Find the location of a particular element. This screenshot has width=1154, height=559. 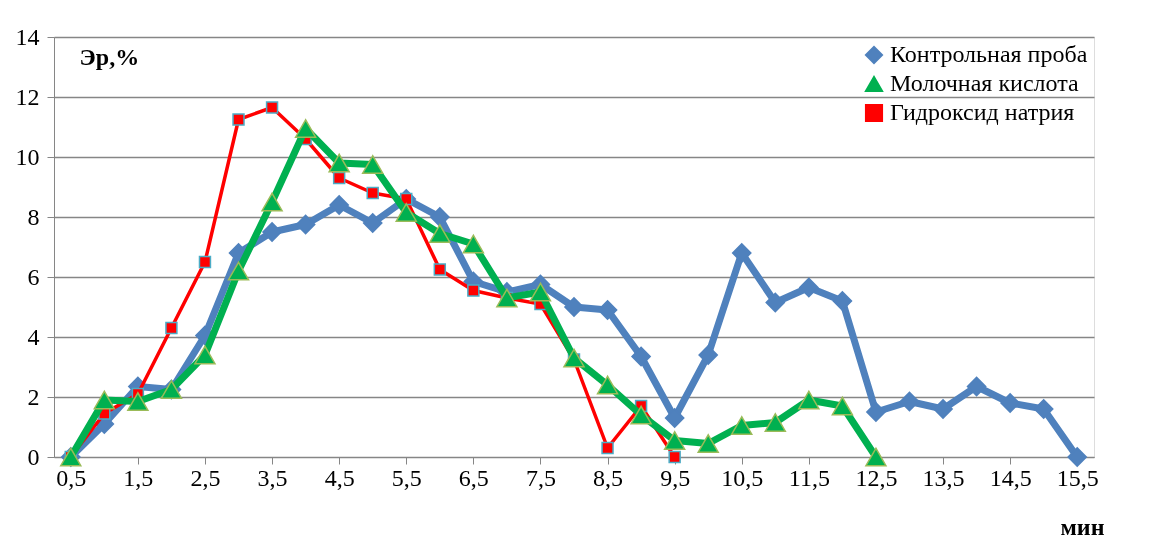

x-tick-label: 11,5 is located at coordinates (809, 477).